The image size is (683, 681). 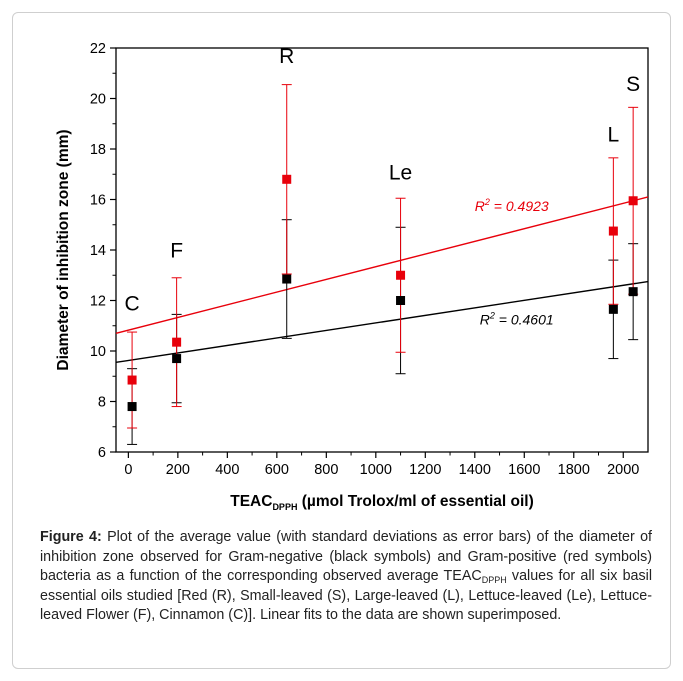 I want to click on y-tick-label: 18, so click(x=98, y=150).